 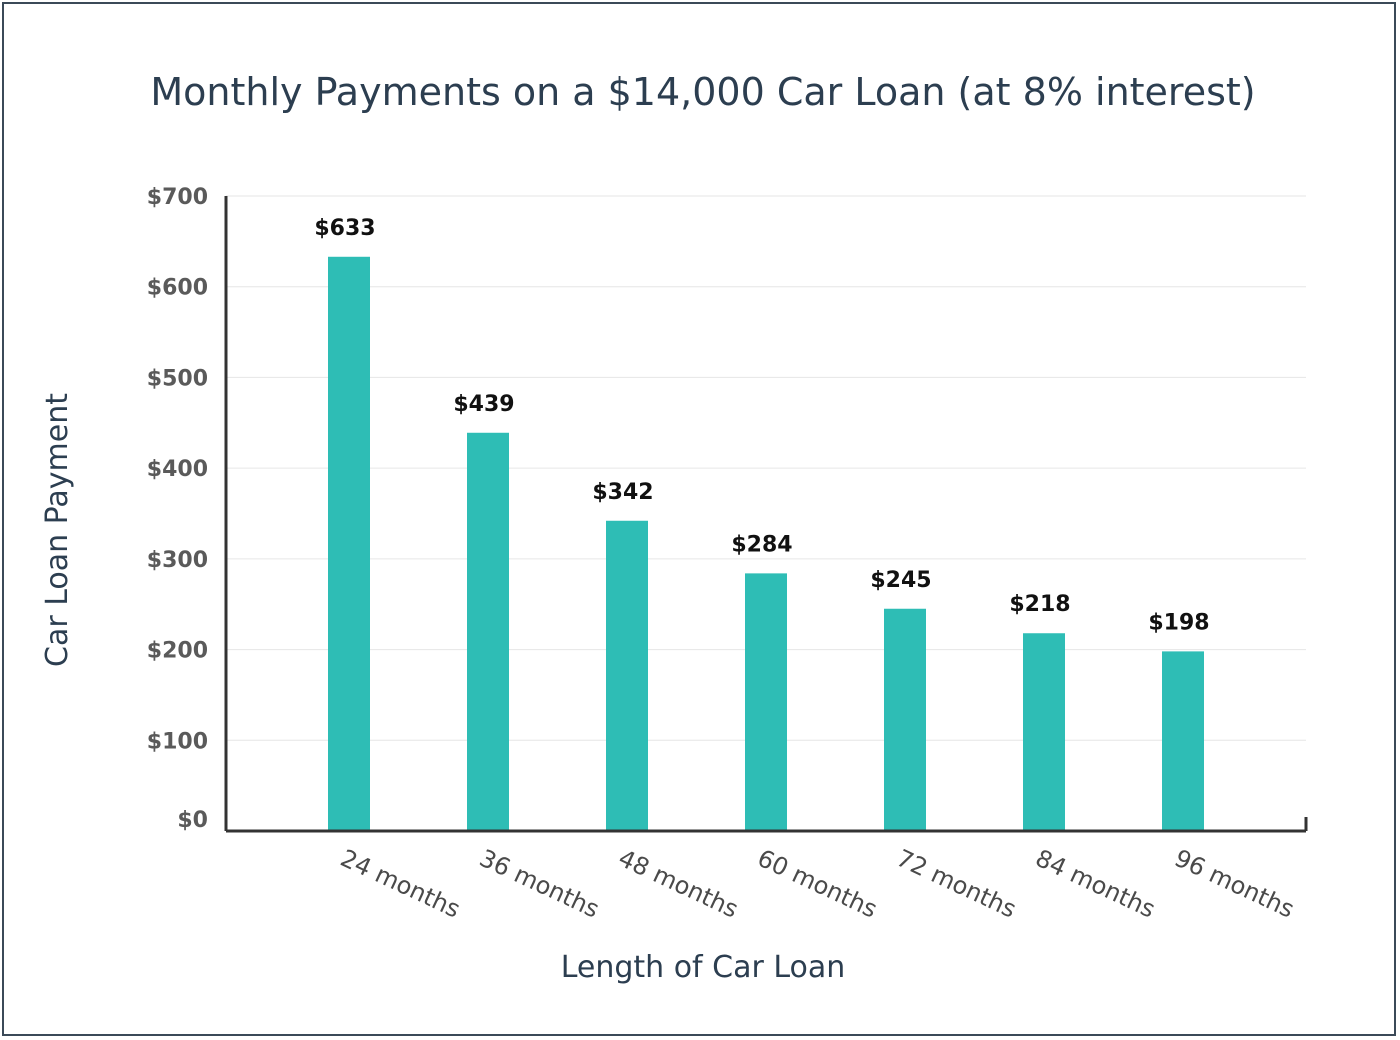 What do you see at coordinates (703, 967) in the screenshot?
I see `x-axis-title: Length of Car Loan` at bounding box center [703, 967].